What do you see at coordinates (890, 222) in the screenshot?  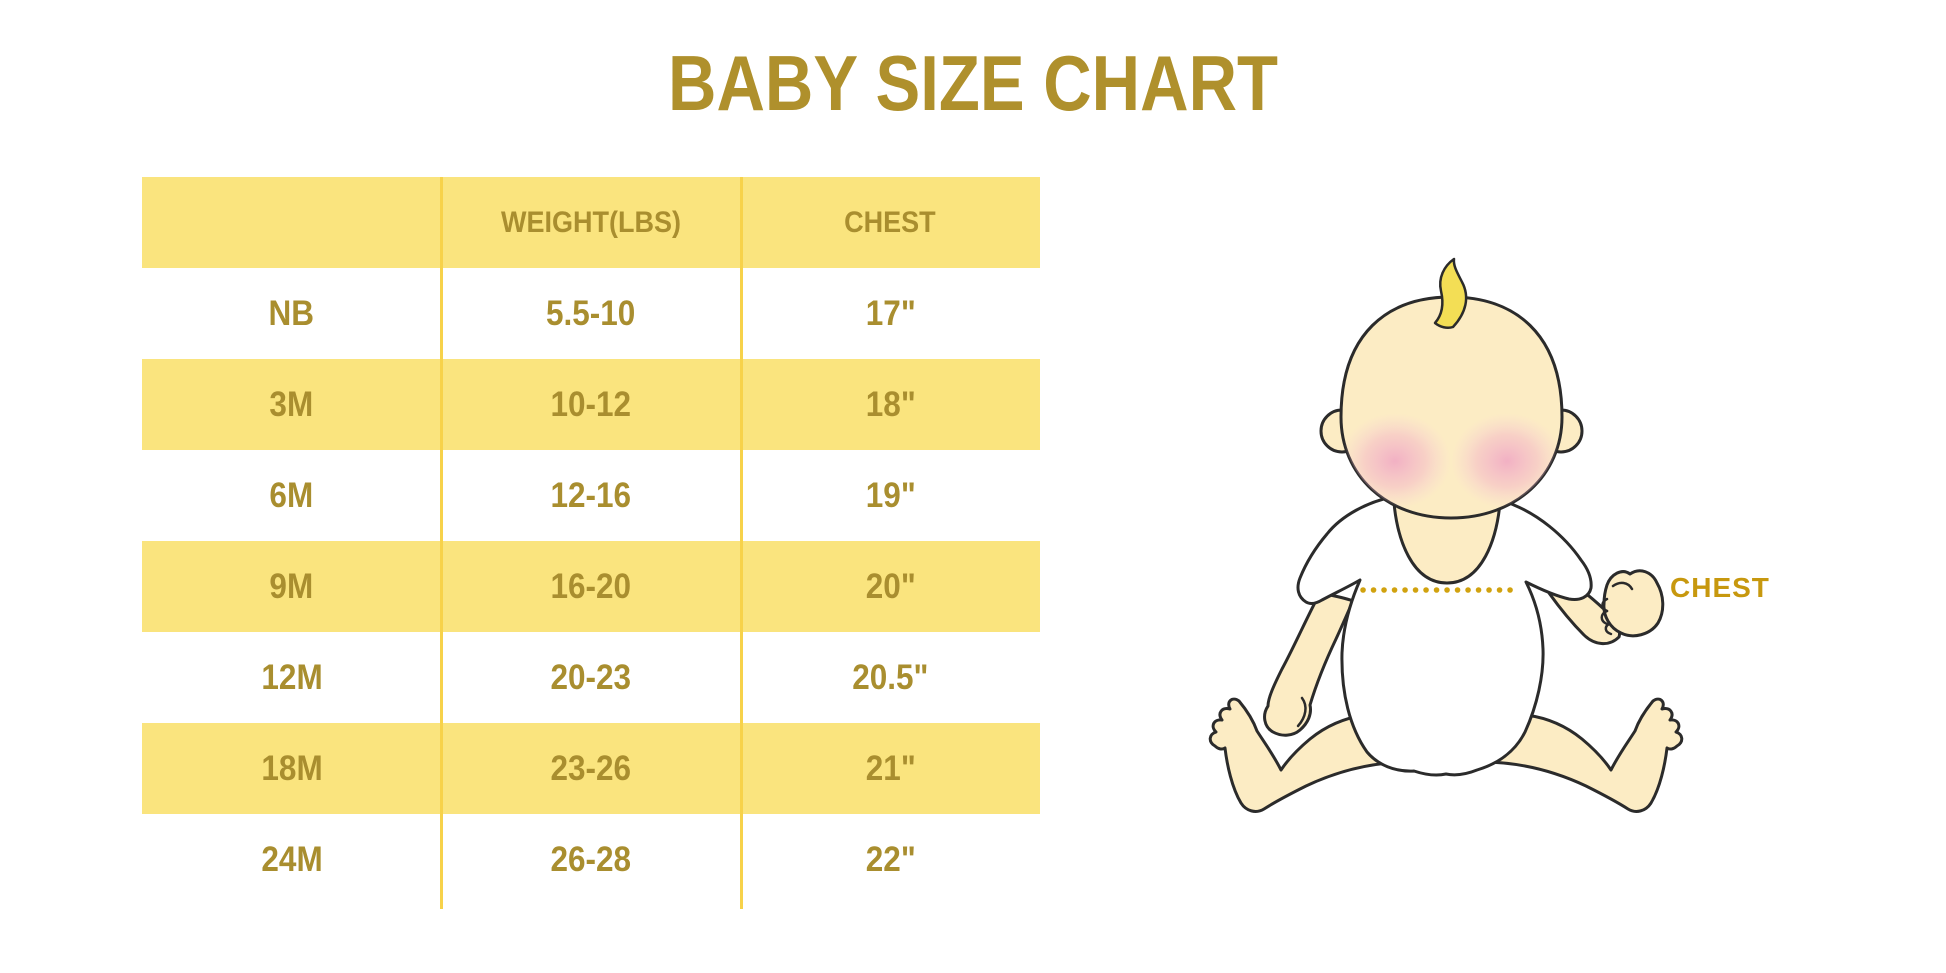 I see `column-header-chest: CHEST` at bounding box center [890, 222].